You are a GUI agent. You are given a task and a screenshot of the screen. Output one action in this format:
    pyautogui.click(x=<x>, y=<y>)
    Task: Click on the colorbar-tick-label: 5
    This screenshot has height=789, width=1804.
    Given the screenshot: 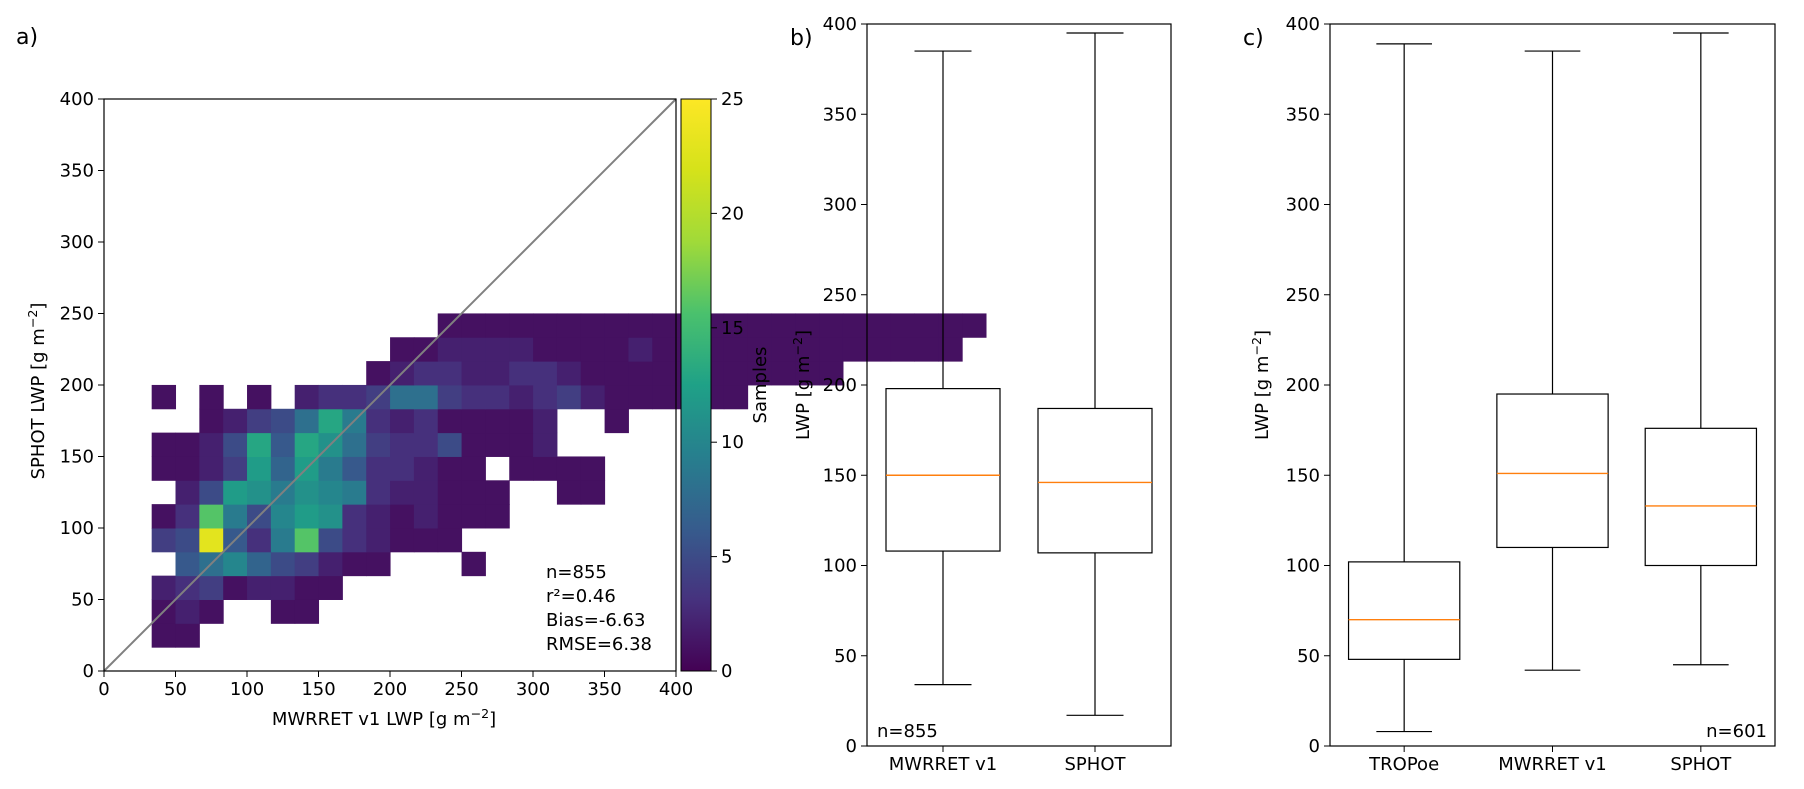 What is the action you would take?
    pyautogui.click(x=726, y=557)
    